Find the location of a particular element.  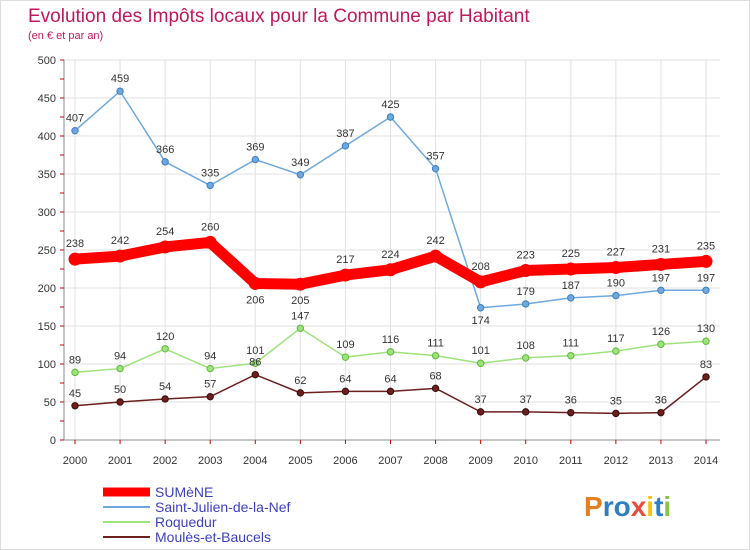

x-tick-label: 2010 is located at coordinates (525, 461).